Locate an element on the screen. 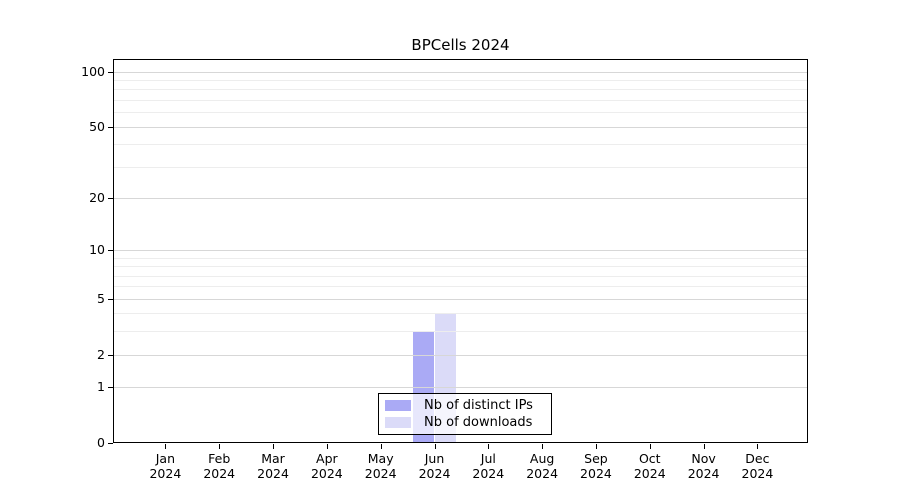  month-label: Jan is located at coordinates (165, 458).